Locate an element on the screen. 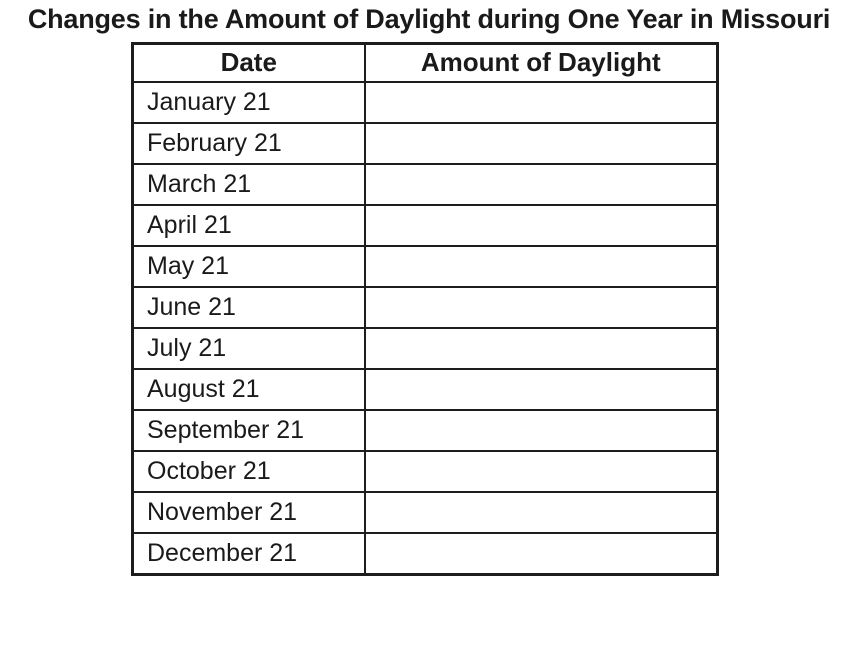 The width and height of the screenshot is (858, 648). table-row: August 21 is located at coordinates (425, 390).